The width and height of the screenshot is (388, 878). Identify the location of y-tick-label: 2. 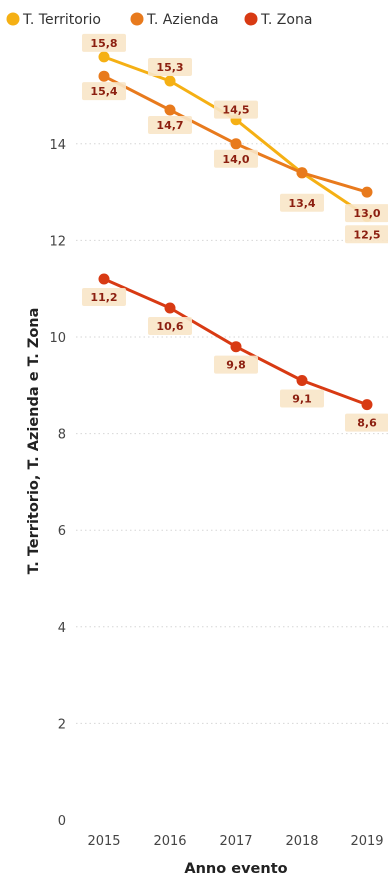
(62, 724).